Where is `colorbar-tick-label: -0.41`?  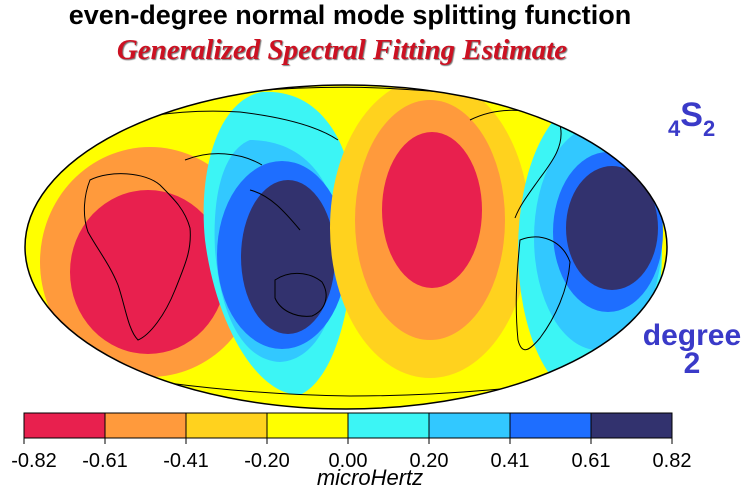 colorbar-tick-label: -0.41 is located at coordinates (186, 461).